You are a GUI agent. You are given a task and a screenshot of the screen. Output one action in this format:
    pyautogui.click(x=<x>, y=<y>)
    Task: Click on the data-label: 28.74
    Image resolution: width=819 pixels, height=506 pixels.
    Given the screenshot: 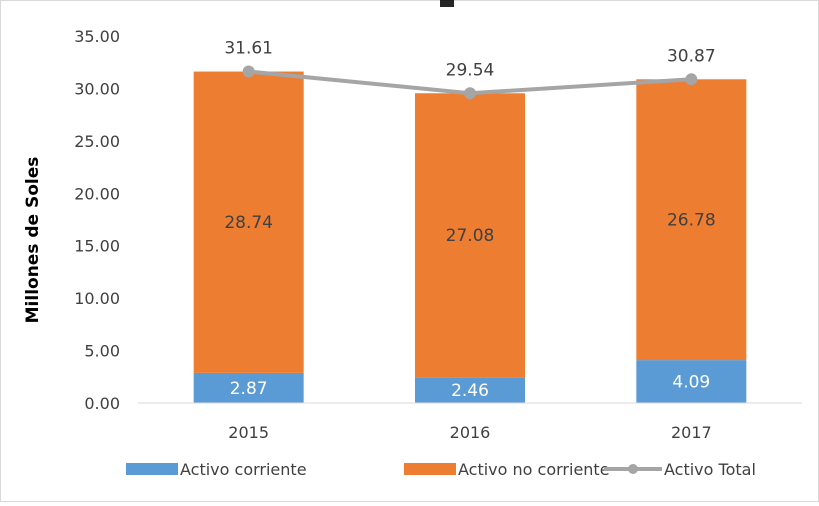 What is the action you would take?
    pyautogui.click(x=248, y=223)
    